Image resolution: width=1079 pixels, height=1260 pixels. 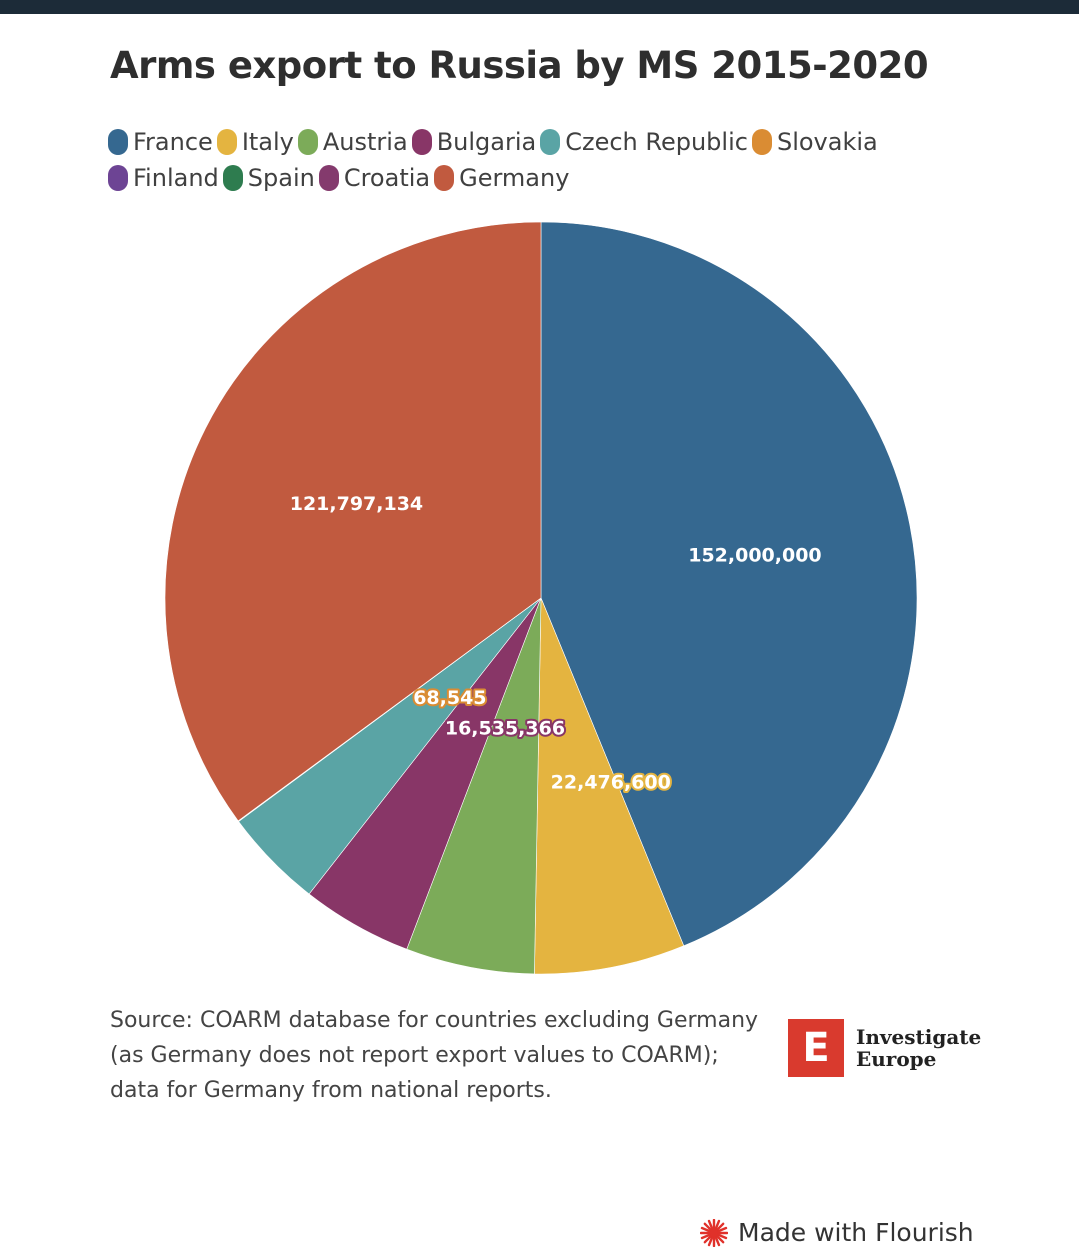 I want to click on pie-slice-italy, so click(x=609, y=786).